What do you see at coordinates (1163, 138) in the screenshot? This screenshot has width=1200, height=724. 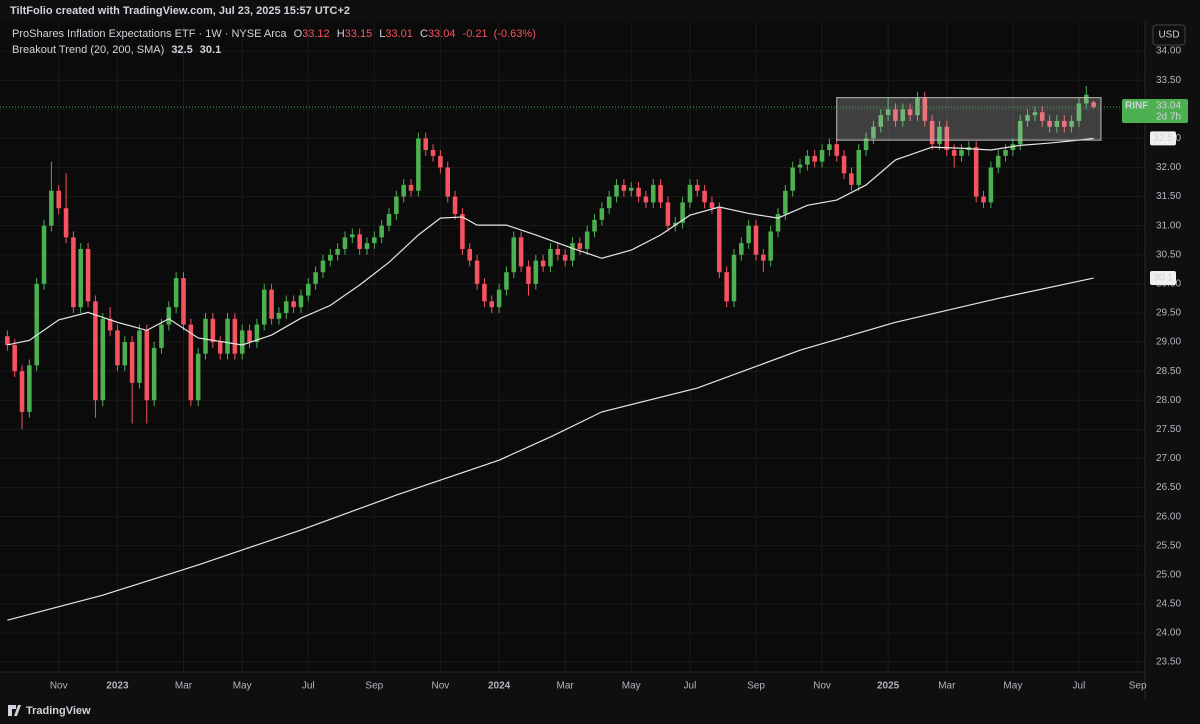 I see `indicator-label: 32.5` at bounding box center [1163, 138].